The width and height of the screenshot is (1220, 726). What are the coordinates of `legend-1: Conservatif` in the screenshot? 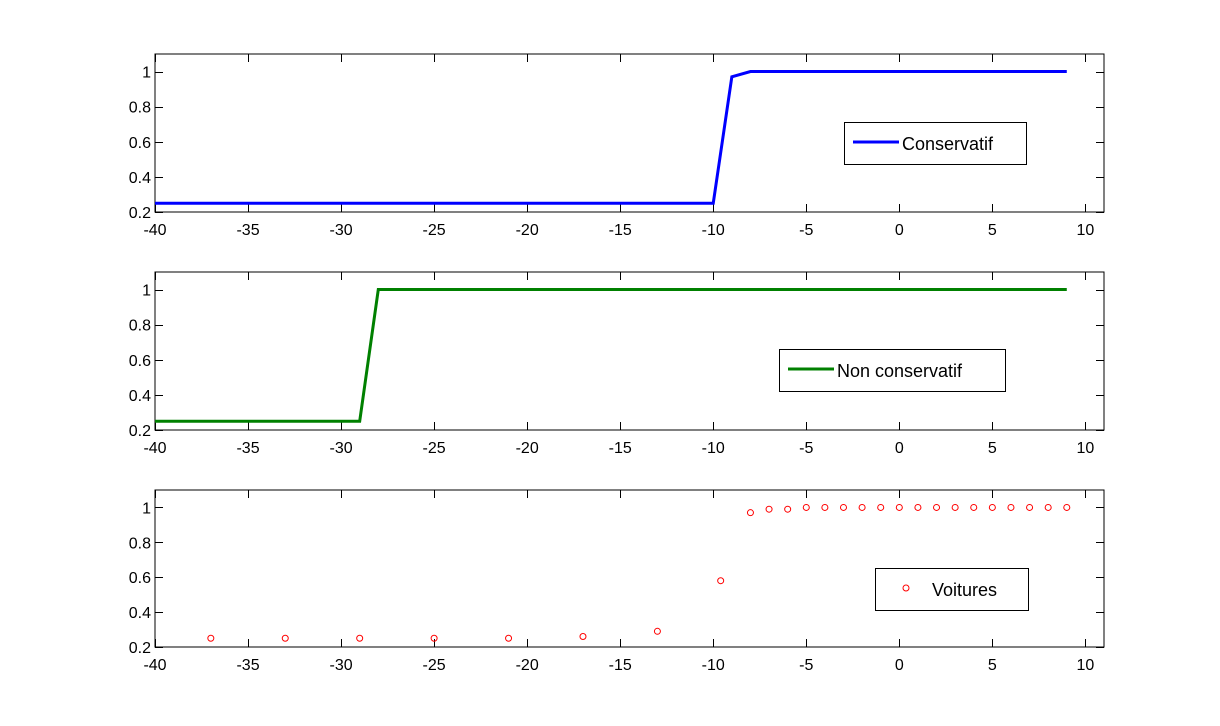 It's located at (935, 143).